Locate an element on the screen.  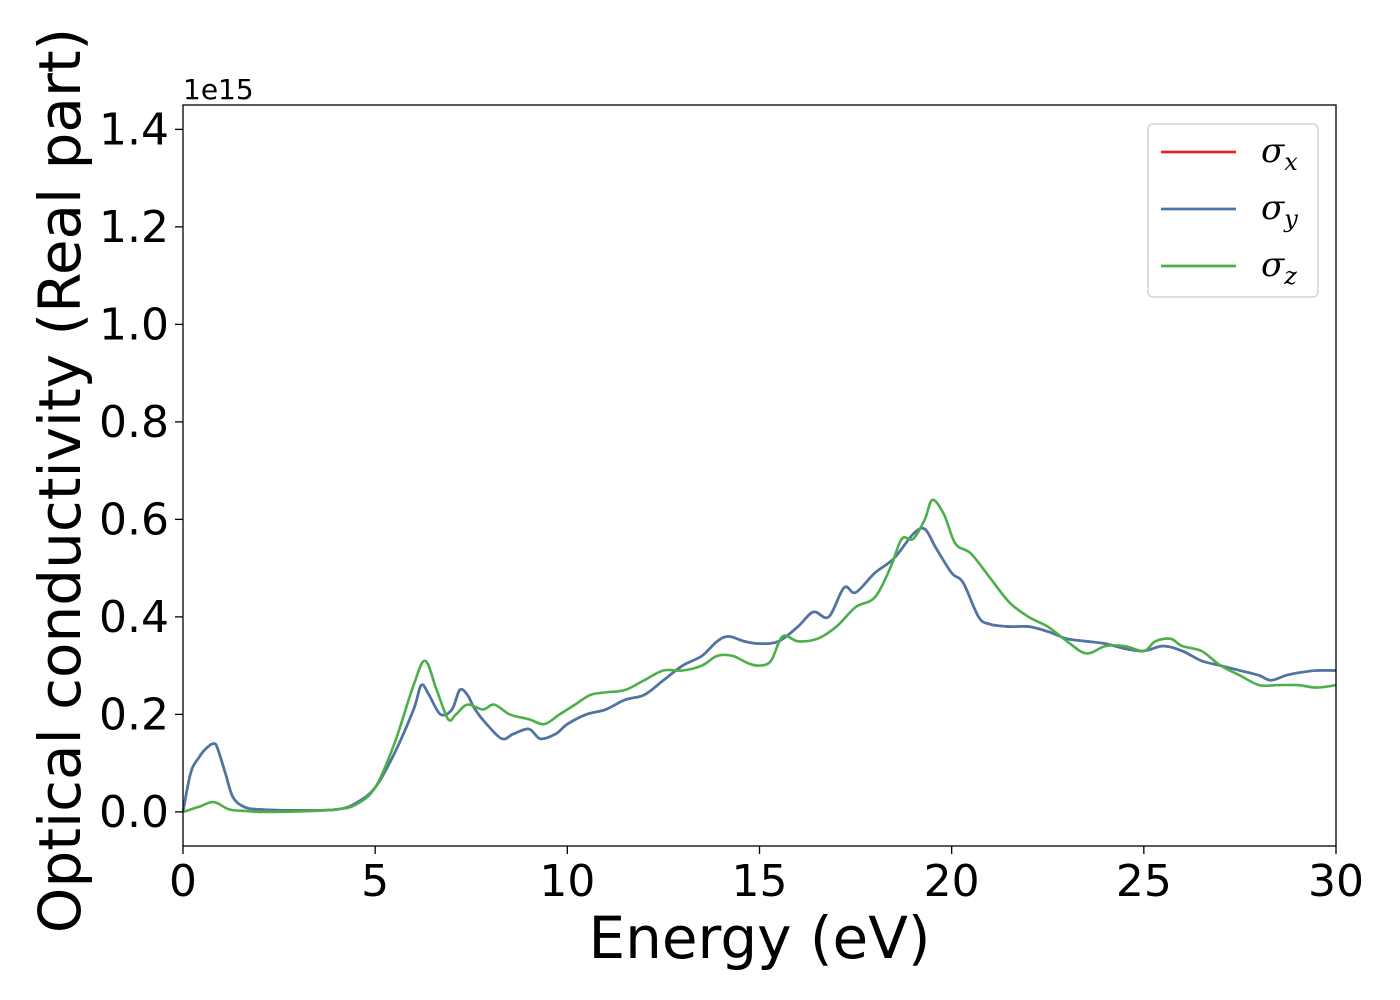
y-axis-label: Optical conductivity (Real part) is located at coordinates (60, 480).